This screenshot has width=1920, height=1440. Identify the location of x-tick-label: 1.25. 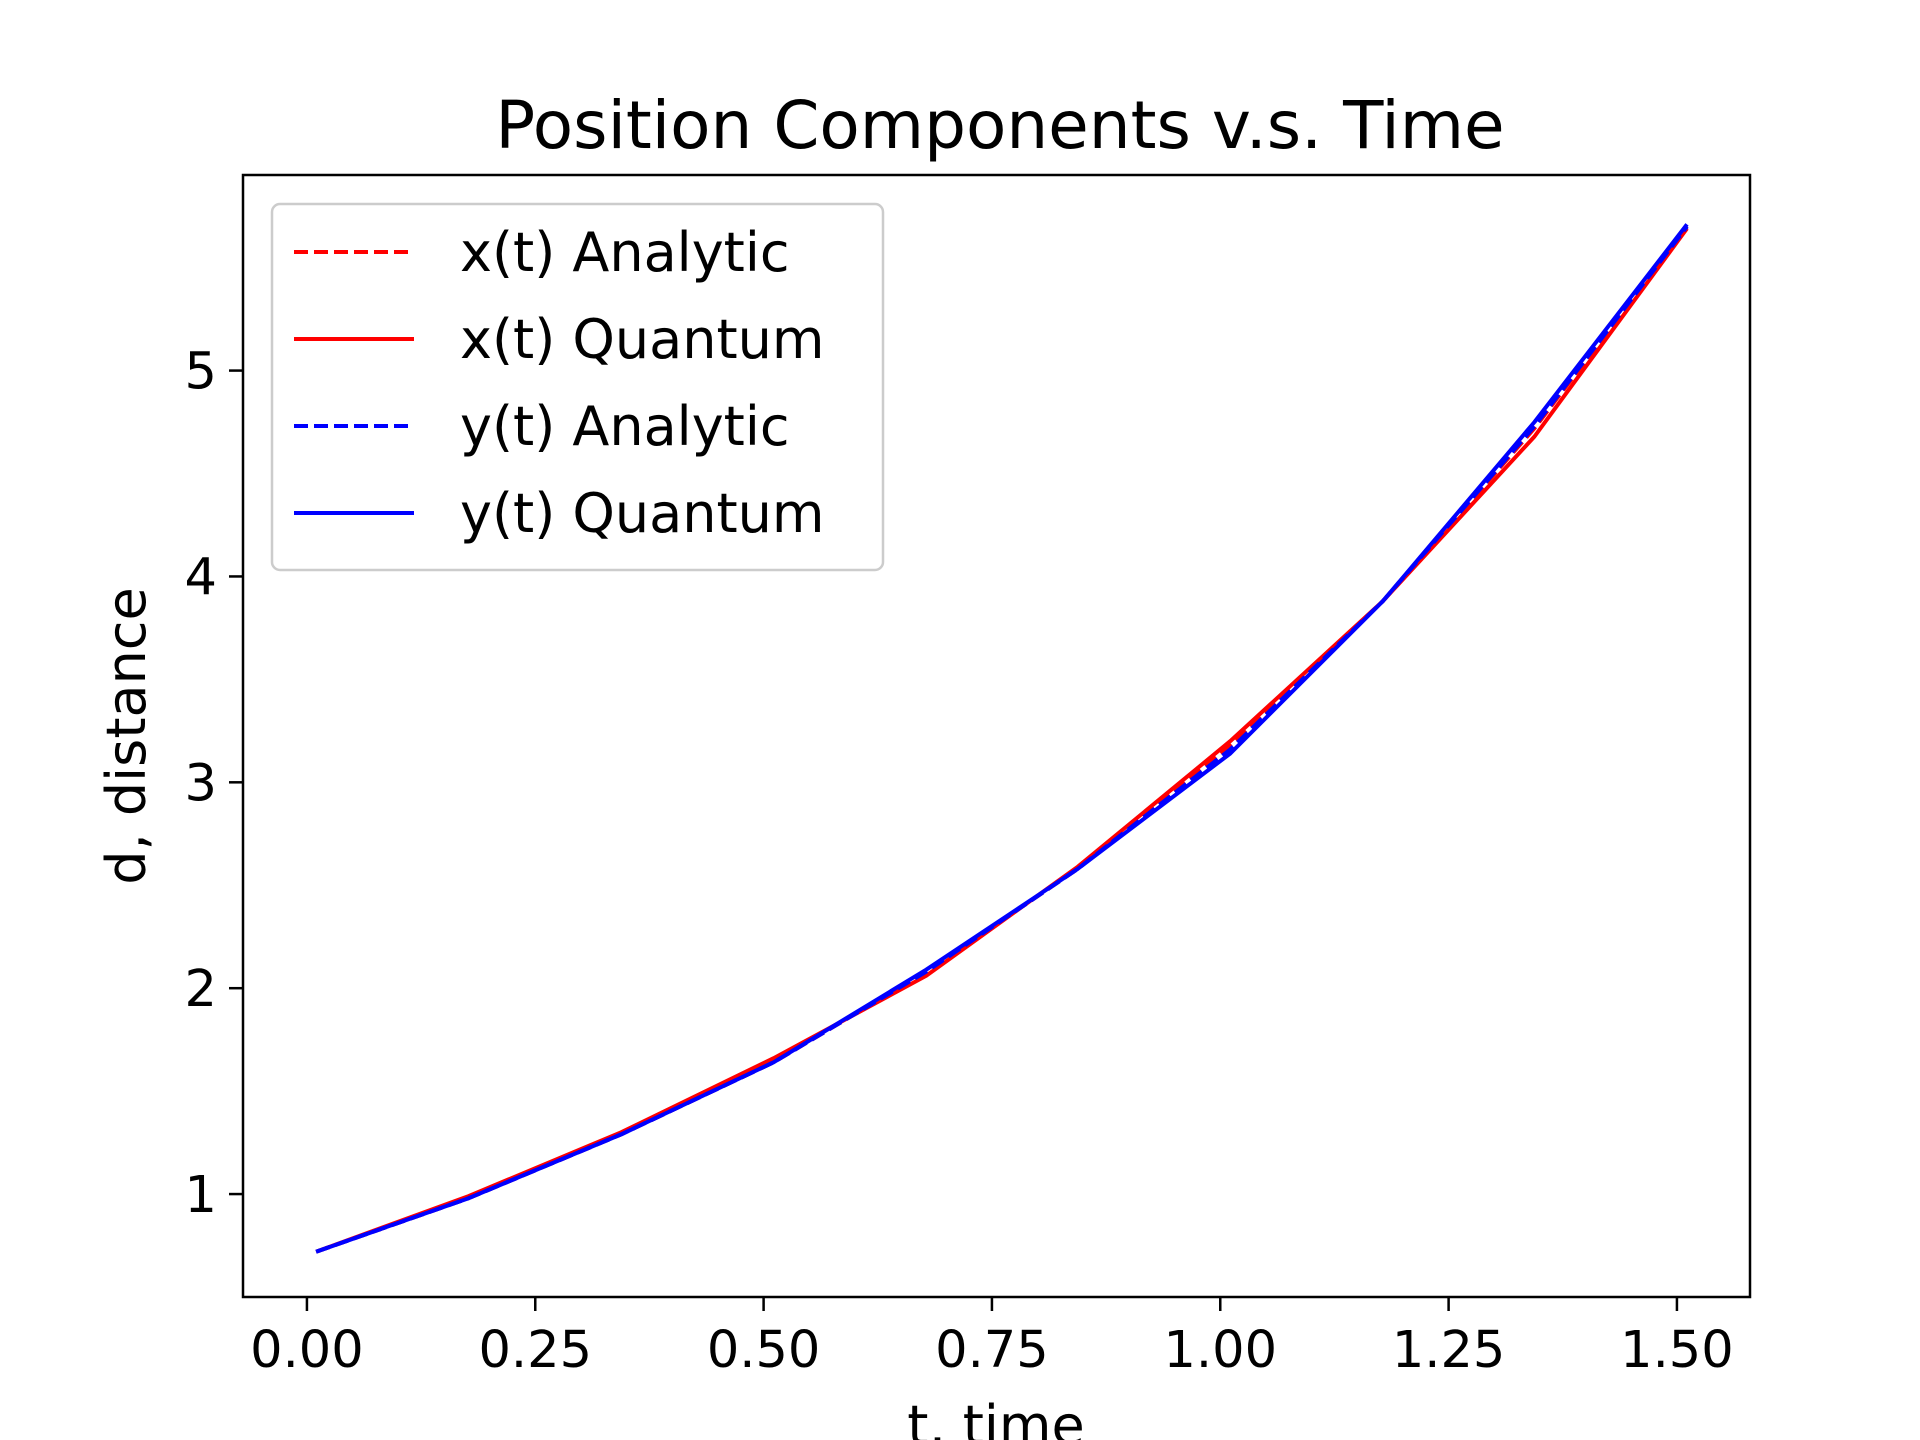
(1449, 1350).